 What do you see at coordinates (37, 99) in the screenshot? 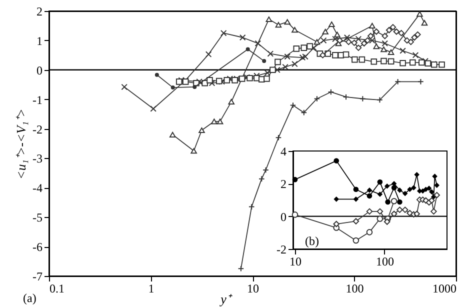
I see `y-tick-label: -1` at bounding box center [37, 99].